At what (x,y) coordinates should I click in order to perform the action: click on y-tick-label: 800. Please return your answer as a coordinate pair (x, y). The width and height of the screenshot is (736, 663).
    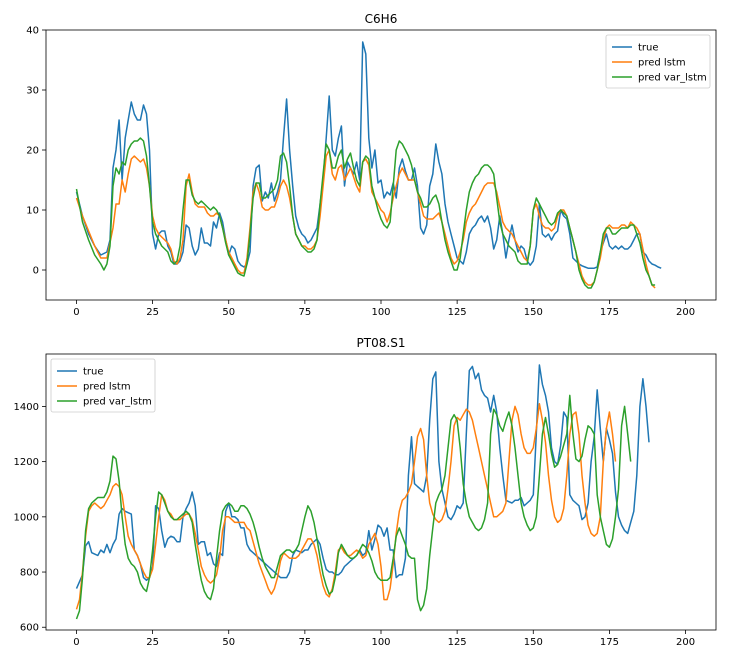
    Looking at the image, I should click on (29, 573).